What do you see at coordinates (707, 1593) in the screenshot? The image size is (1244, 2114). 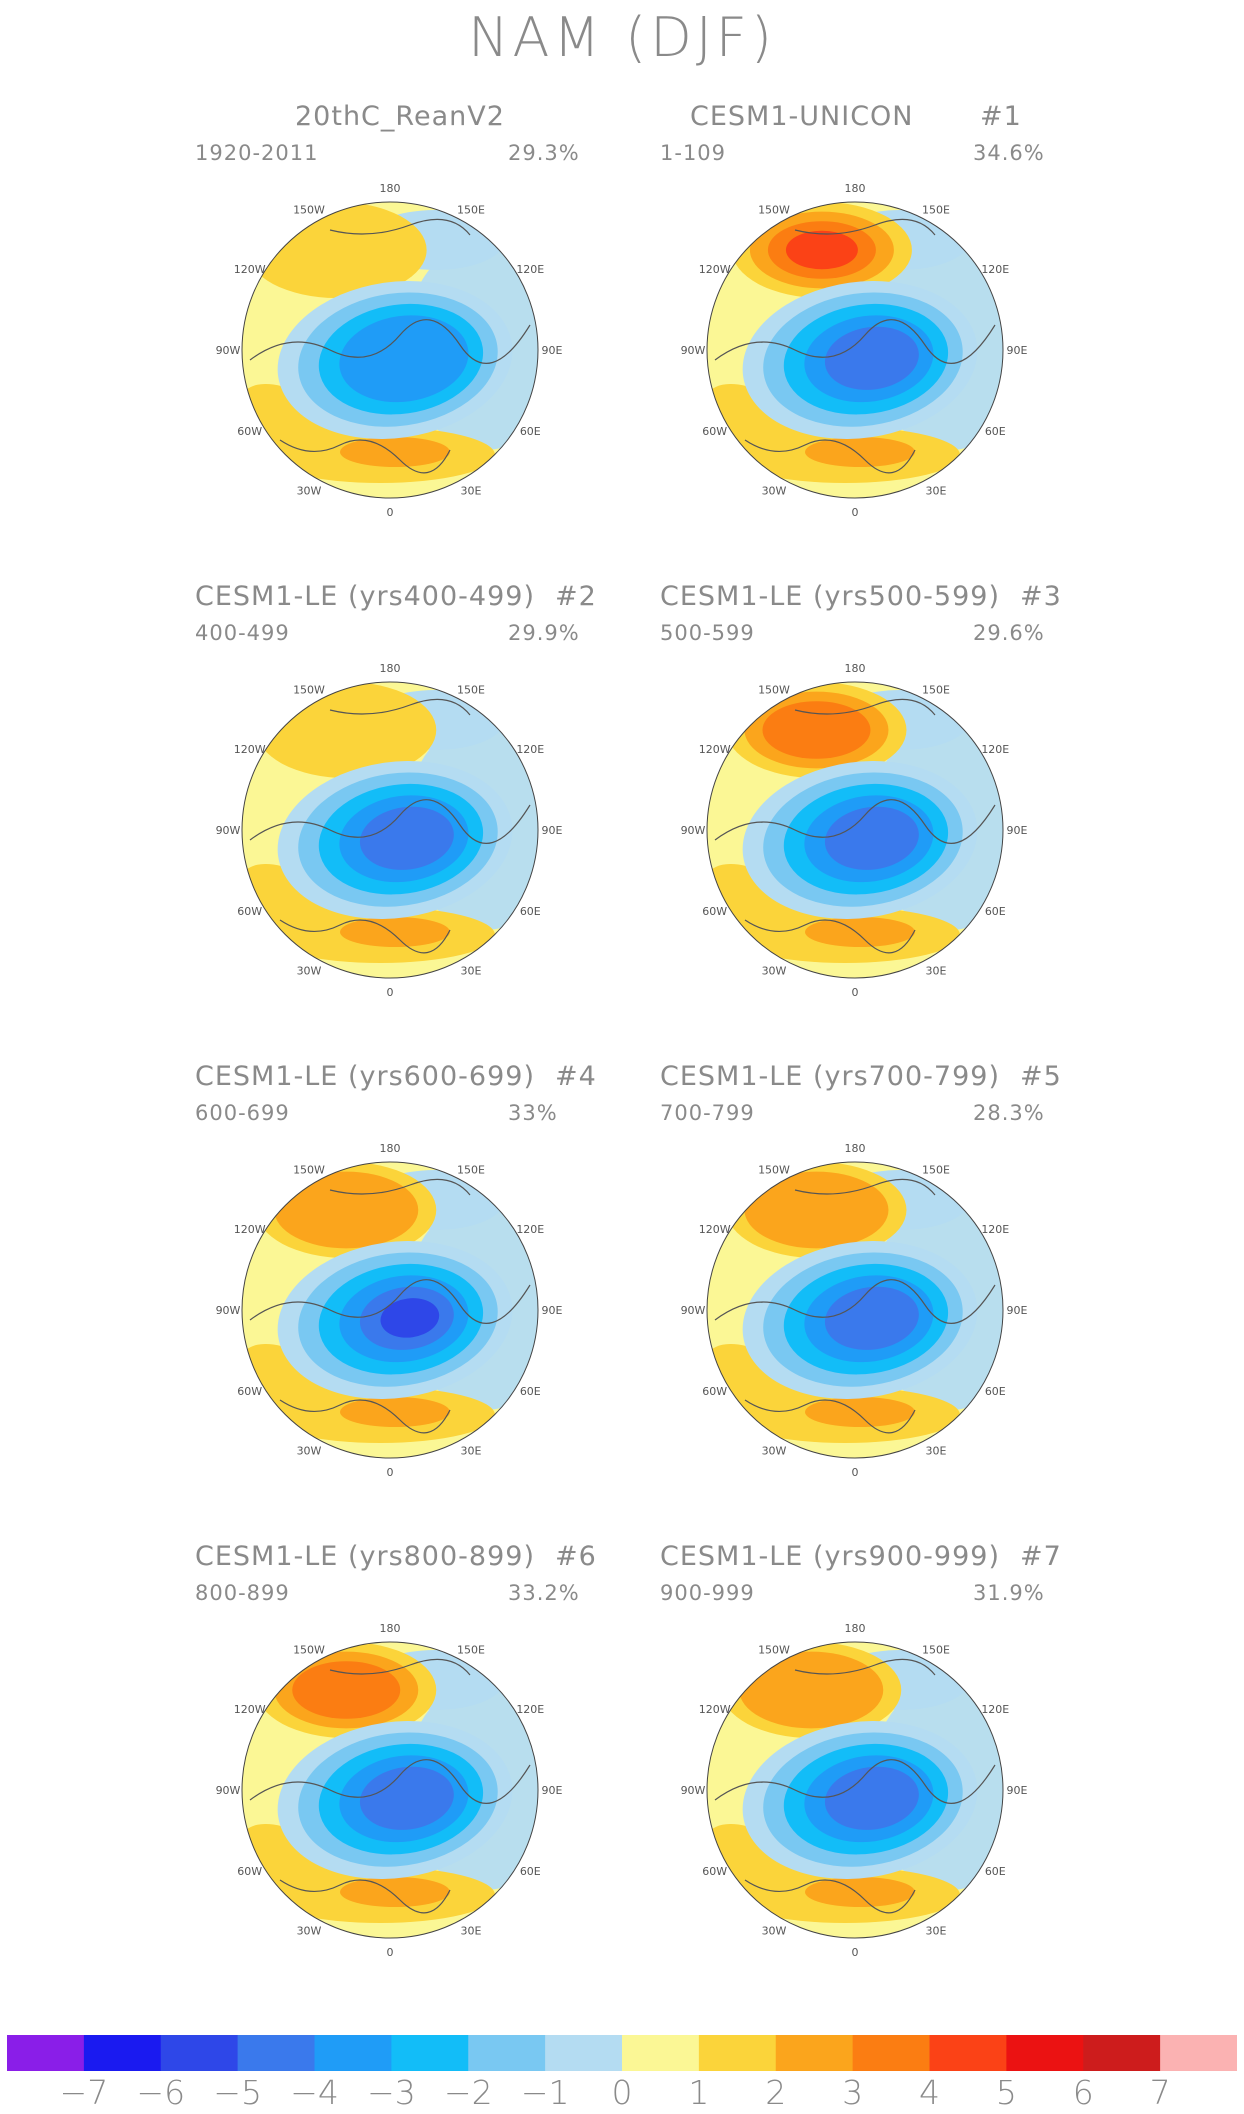 I see `panel-years: 900-999` at bounding box center [707, 1593].